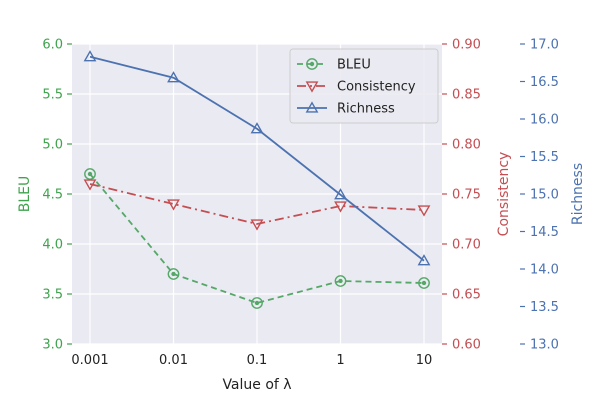 This screenshot has height=409, width=602. Describe the element at coordinates (52, 95) in the screenshot. I see `bleu-tick-label: 5.5` at that location.